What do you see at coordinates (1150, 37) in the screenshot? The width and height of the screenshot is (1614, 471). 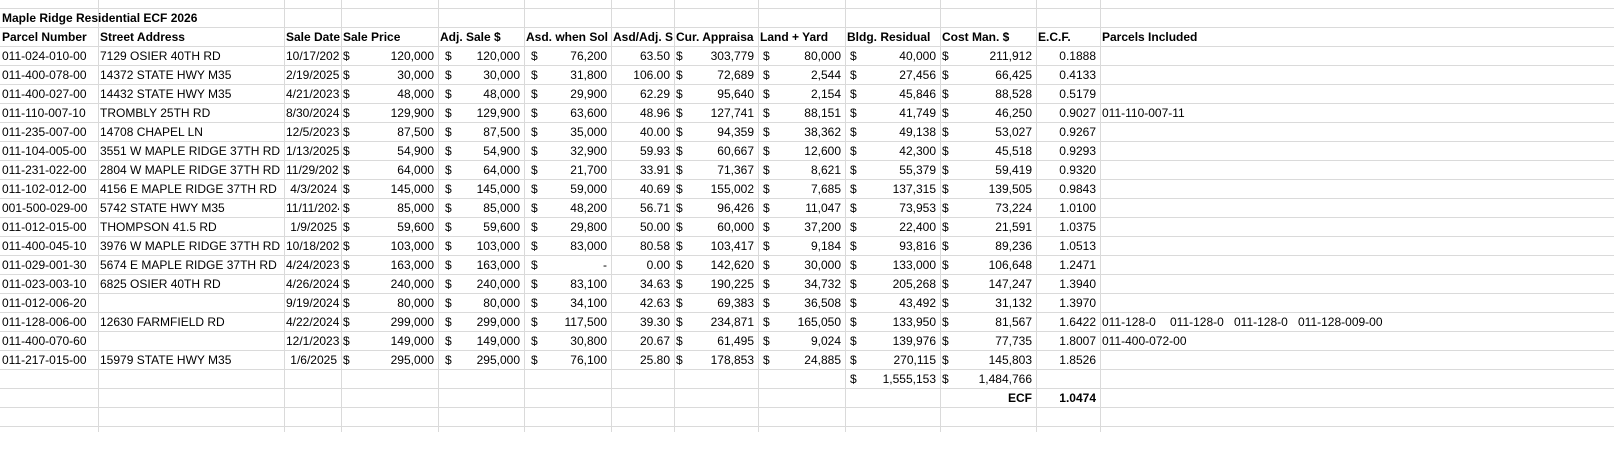 I see `column-header-12: Parcels Included` at bounding box center [1150, 37].